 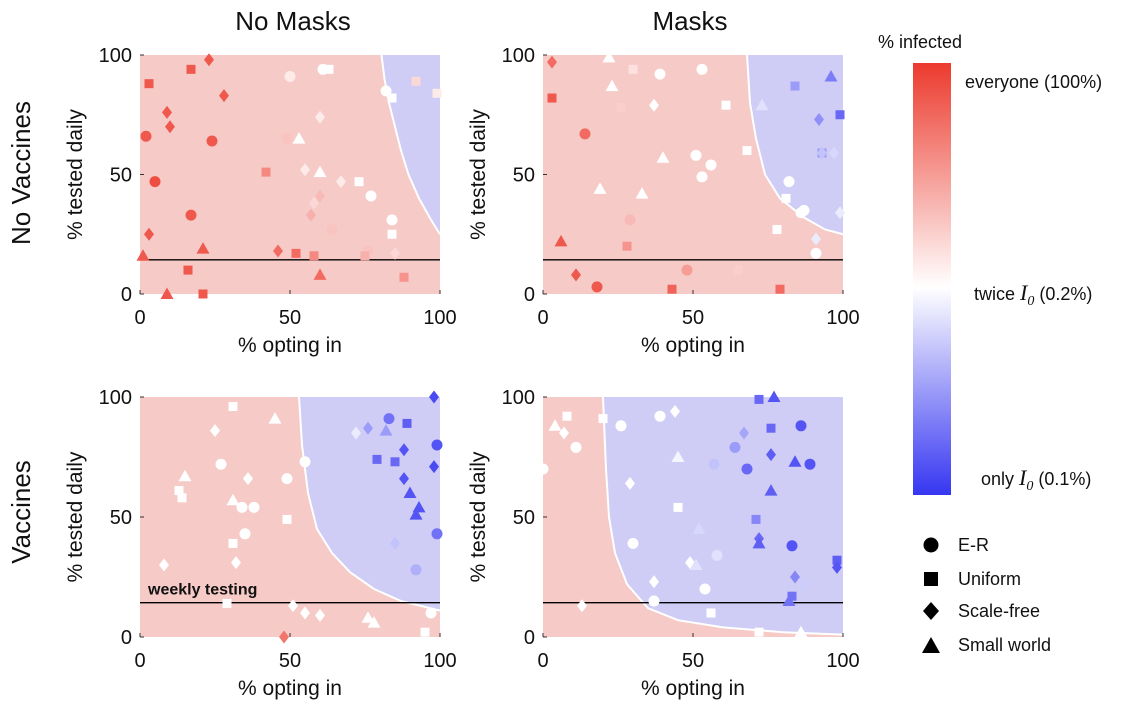 I want to click on colorbar-label-bottom: only I0 (0.1%), so click(x=1036, y=479).